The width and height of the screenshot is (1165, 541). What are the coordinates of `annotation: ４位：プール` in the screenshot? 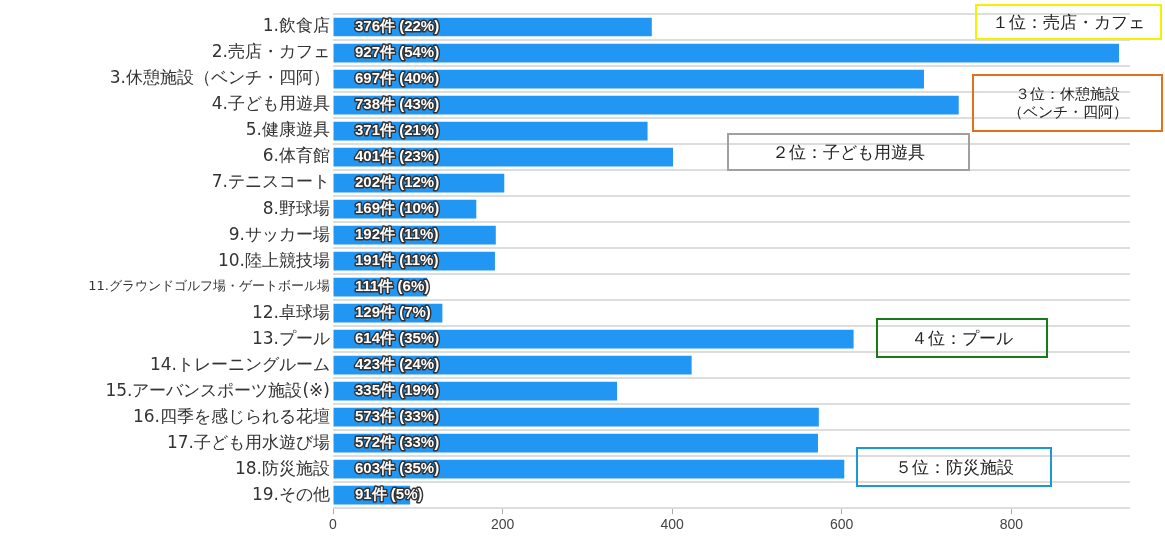 It's located at (962, 338).